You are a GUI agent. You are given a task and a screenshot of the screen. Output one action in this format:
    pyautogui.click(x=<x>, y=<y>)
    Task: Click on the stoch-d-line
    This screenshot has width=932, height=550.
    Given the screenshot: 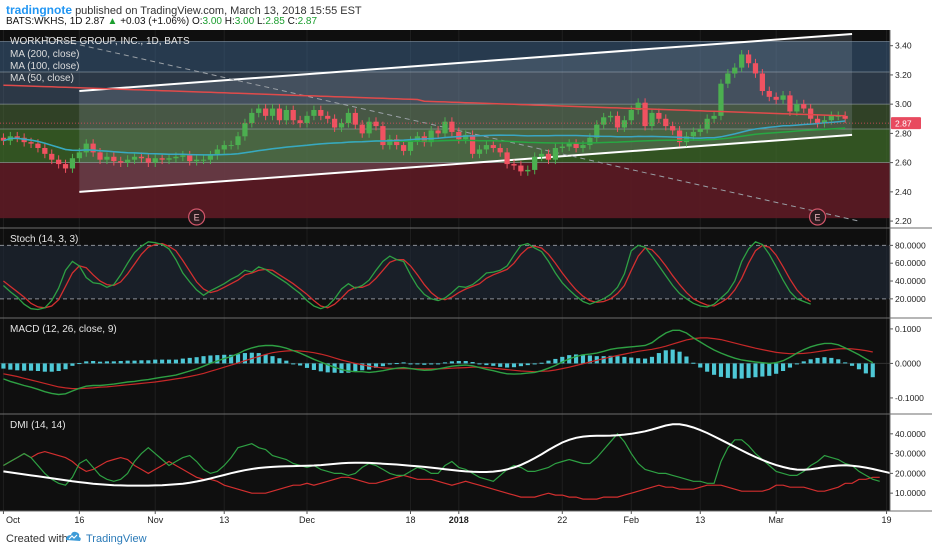 What is the action you would take?
    pyautogui.click(x=407, y=275)
    